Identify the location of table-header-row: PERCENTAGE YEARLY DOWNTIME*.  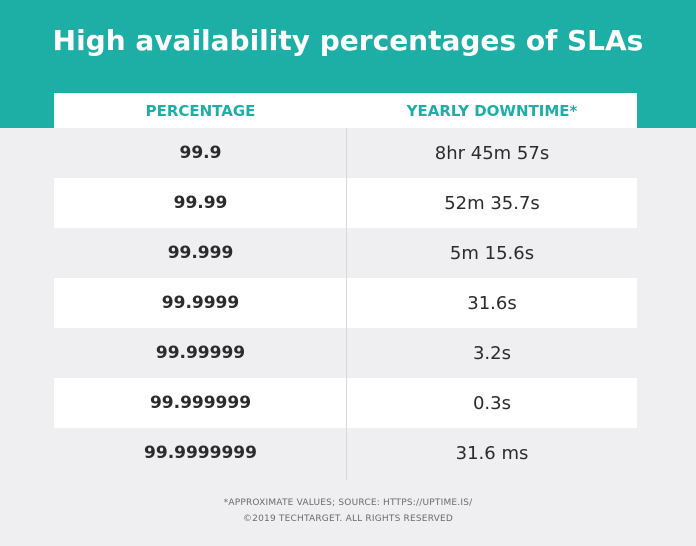
(345, 110).